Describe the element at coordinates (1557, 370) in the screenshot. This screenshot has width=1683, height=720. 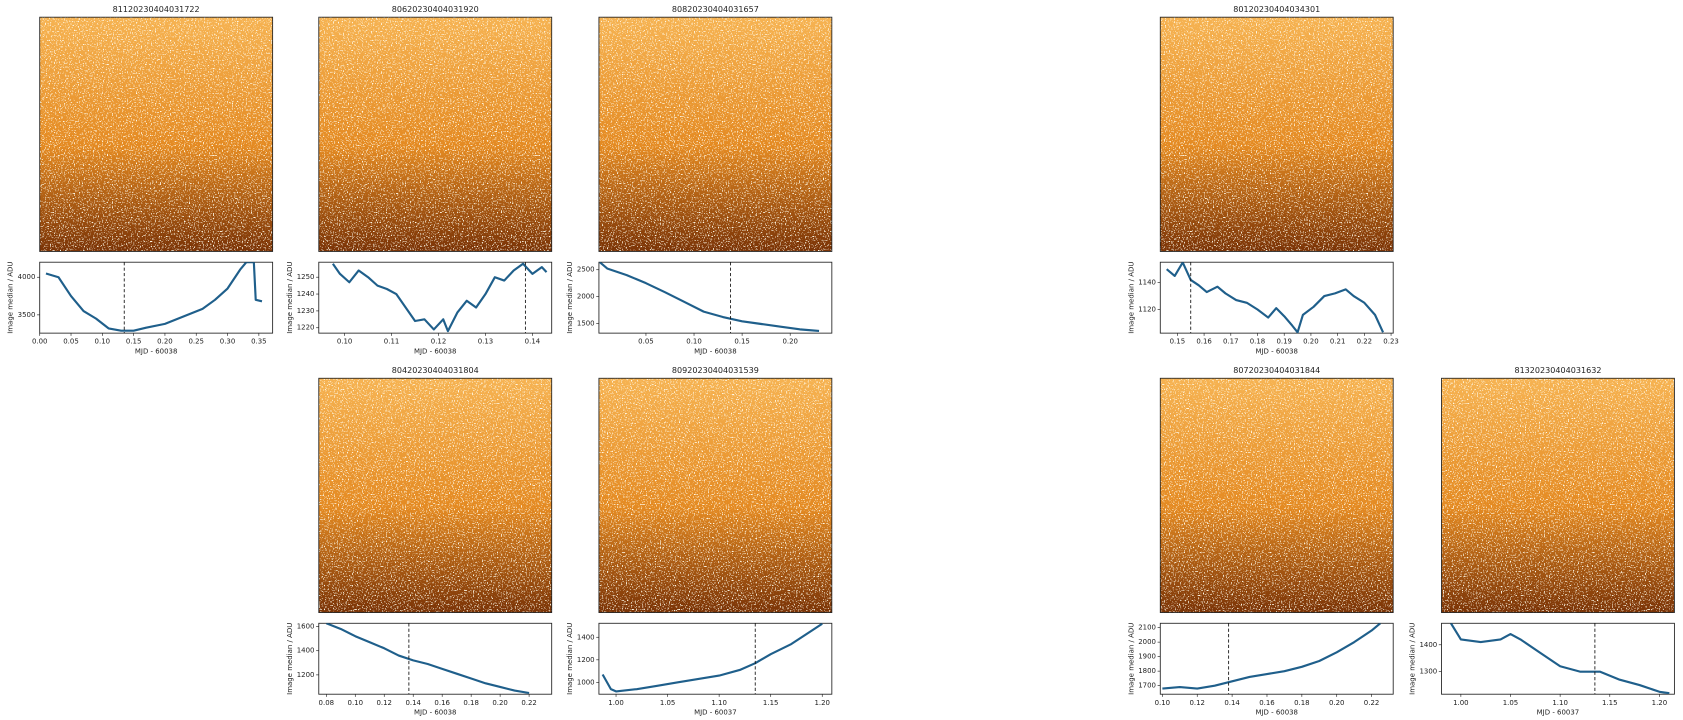
I see `panel-title: 81320230404031632` at that location.